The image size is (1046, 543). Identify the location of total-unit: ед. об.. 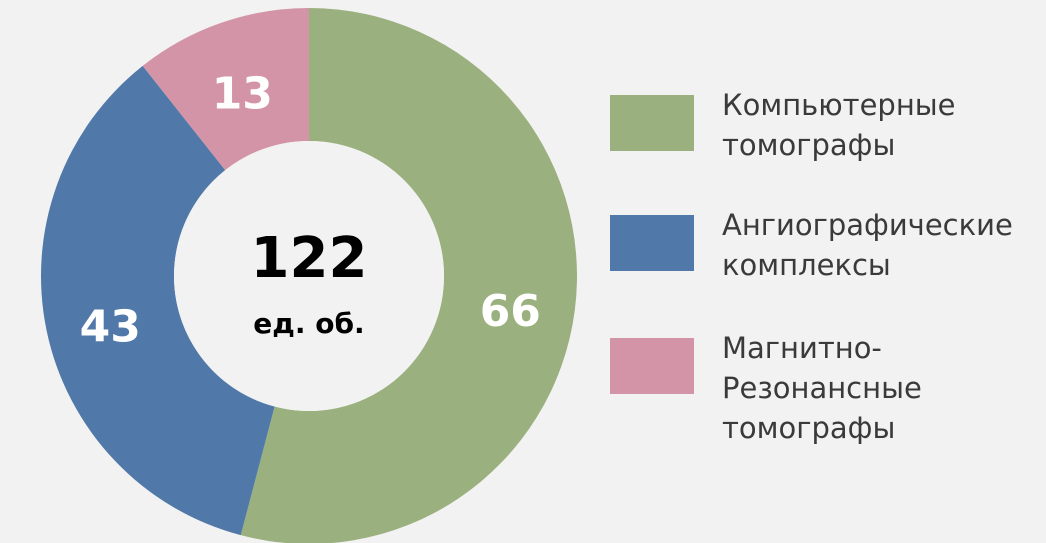
(308, 323).